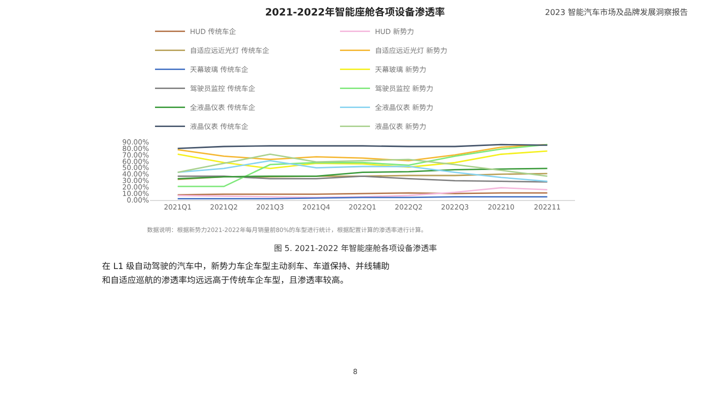 The width and height of the screenshot is (710, 399). What do you see at coordinates (355, 248) in the screenshot?
I see `caption: 图 5. 2021-2022 年智能座舱各项设备渗透率` at bounding box center [355, 248].